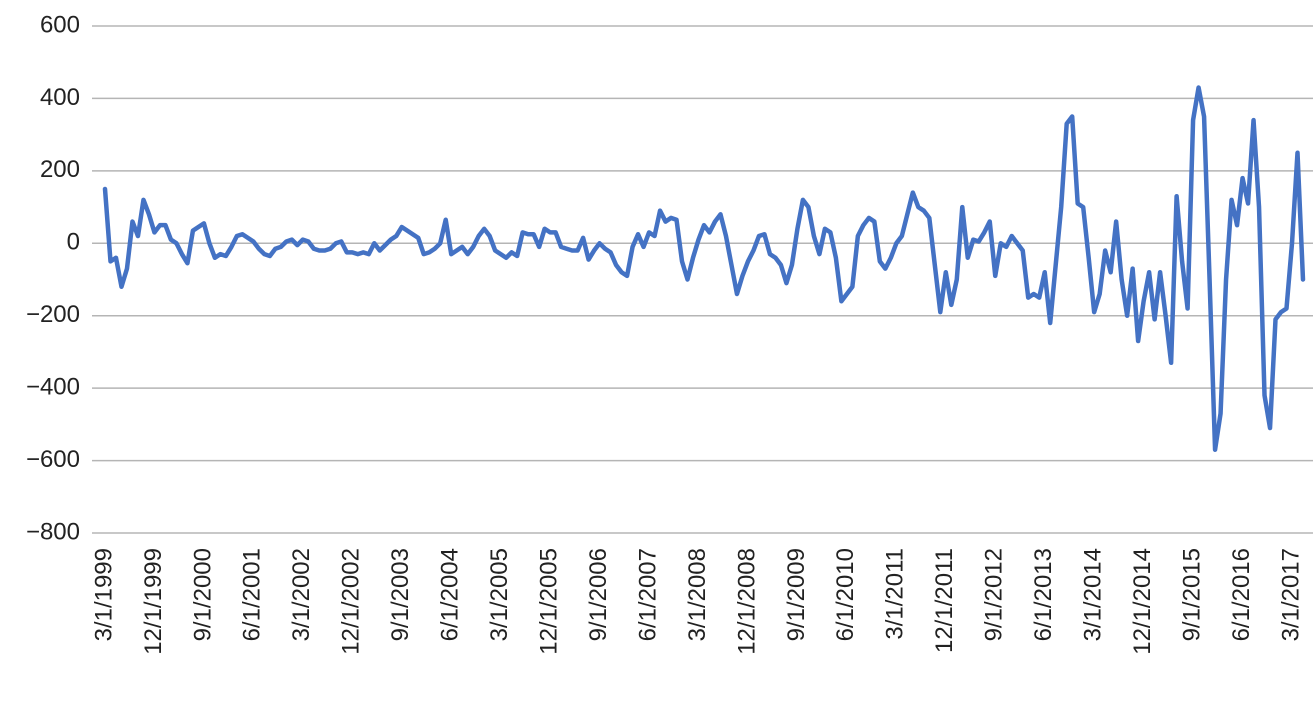 This screenshot has width=1313, height=712. Describe the element at coordinates (53, 386) in the screenshot. I see `y-tick-label: −400` at that location.